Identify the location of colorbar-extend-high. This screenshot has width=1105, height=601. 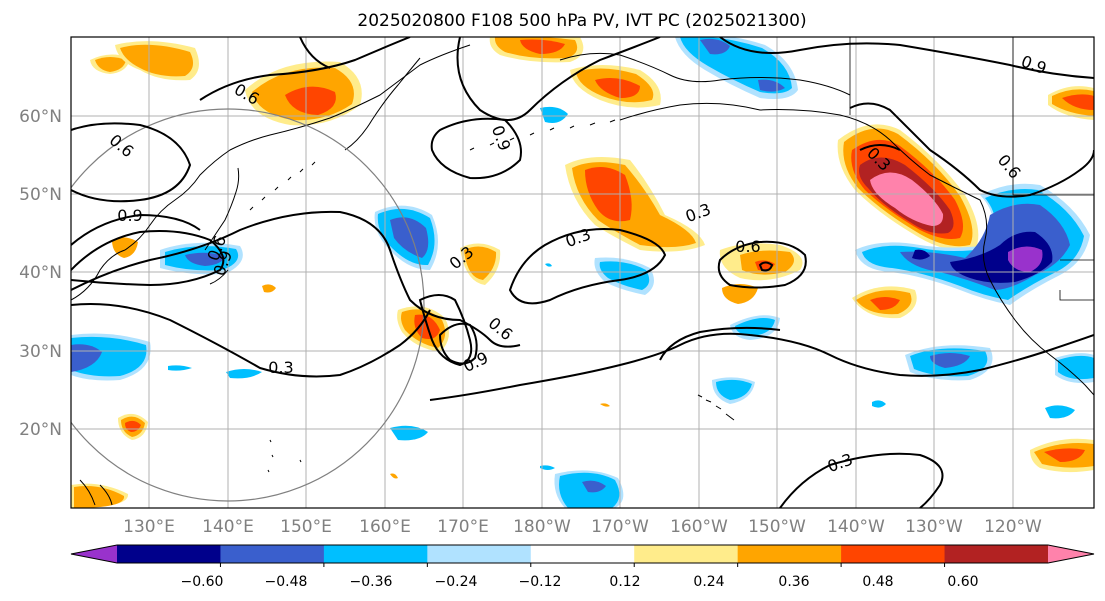
(1071, 554).